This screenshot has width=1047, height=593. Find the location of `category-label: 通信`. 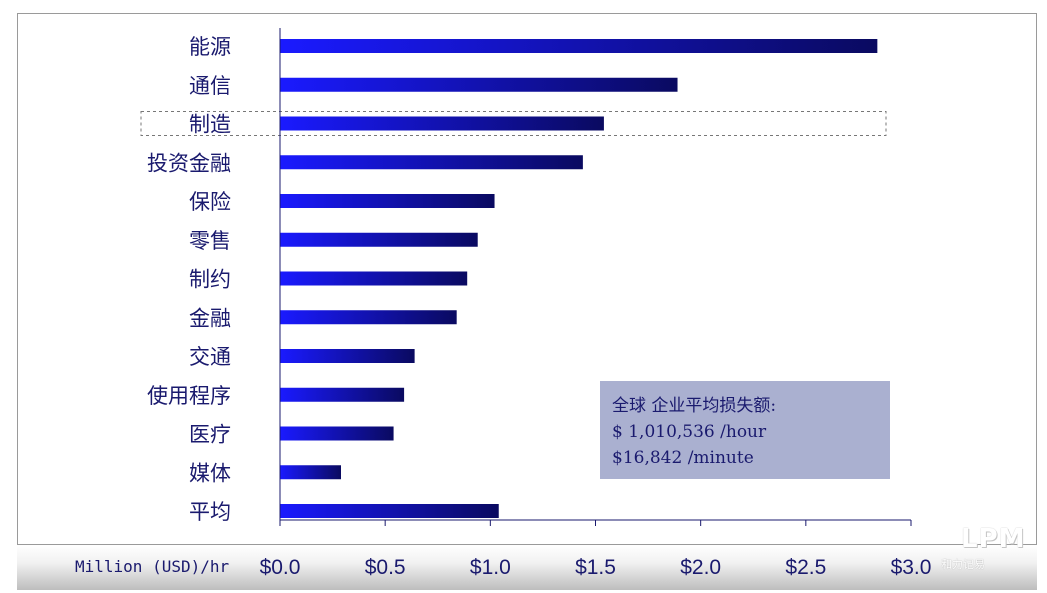

category-label: 通信 is located at coordinates (210, 86).